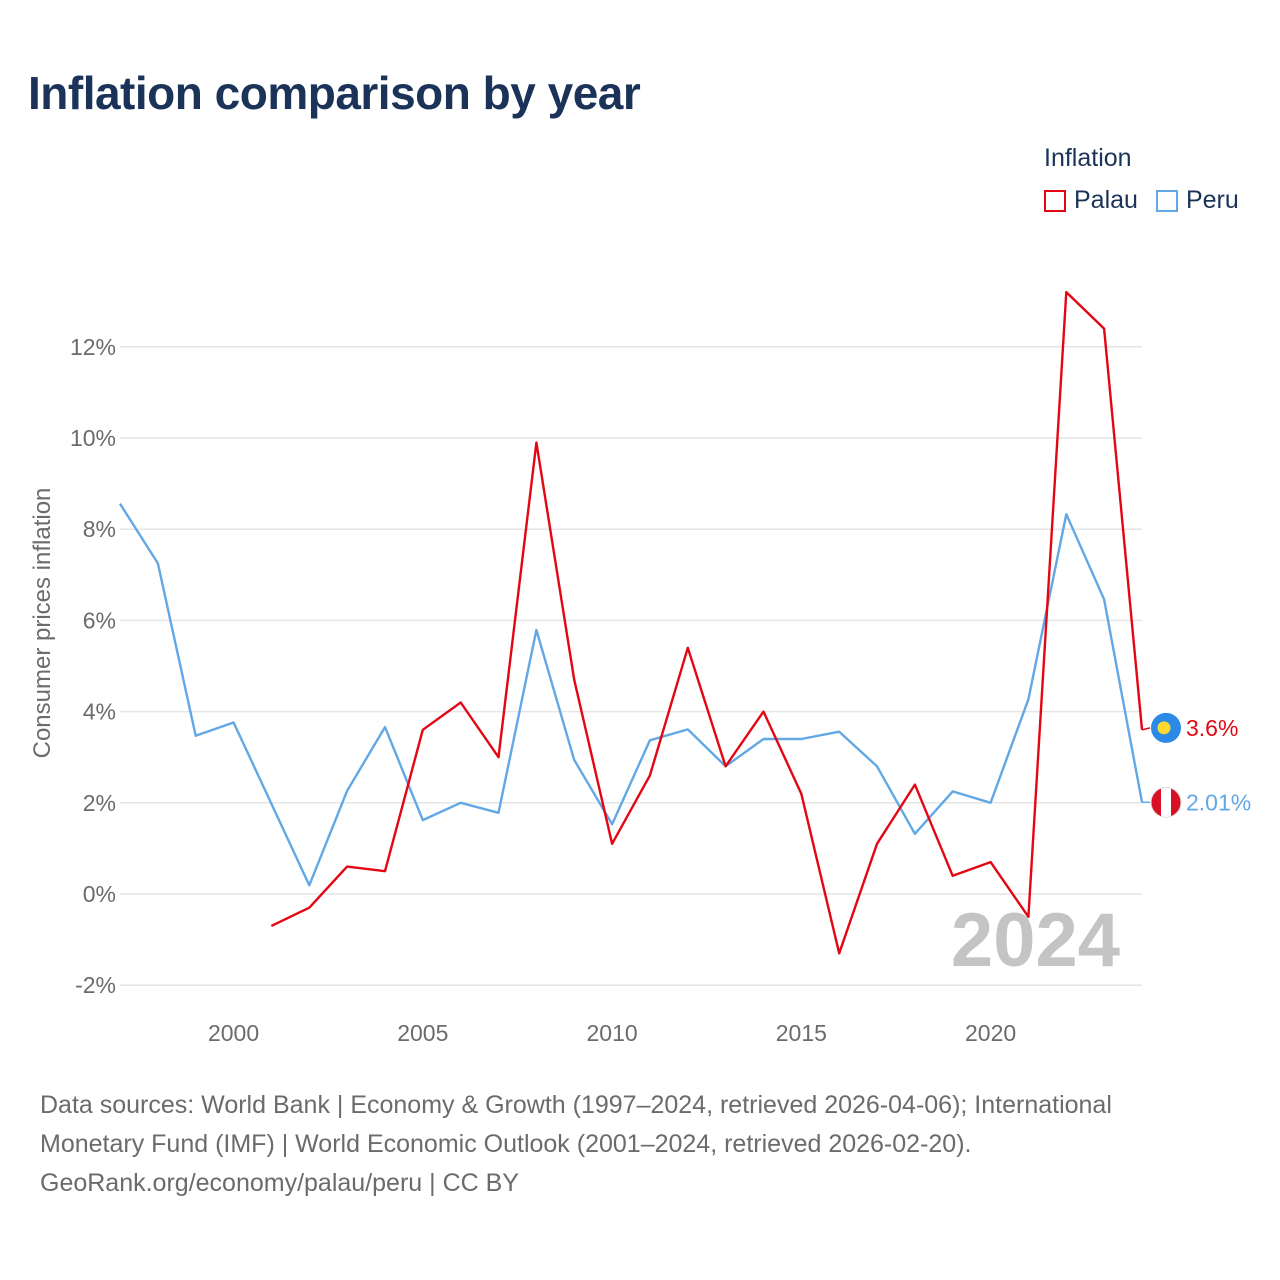 The image size is (1280, 1280). What do you see at coordinates (1196, 765) in the screenshot?
I see `end-labels: 3.6% 2.01%` at bounding box center [1196, 765].